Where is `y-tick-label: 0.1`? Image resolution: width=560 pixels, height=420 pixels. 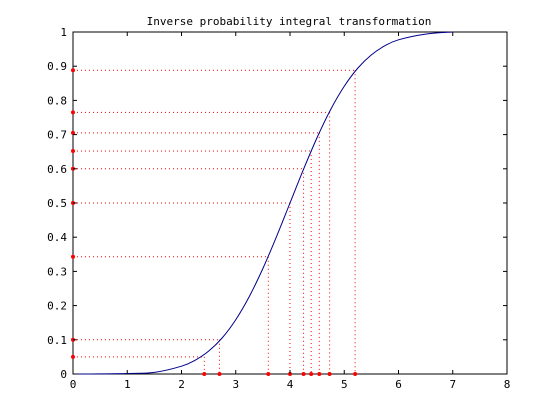 y-tick-label: 0.1 is located at coordinates (57, 340).